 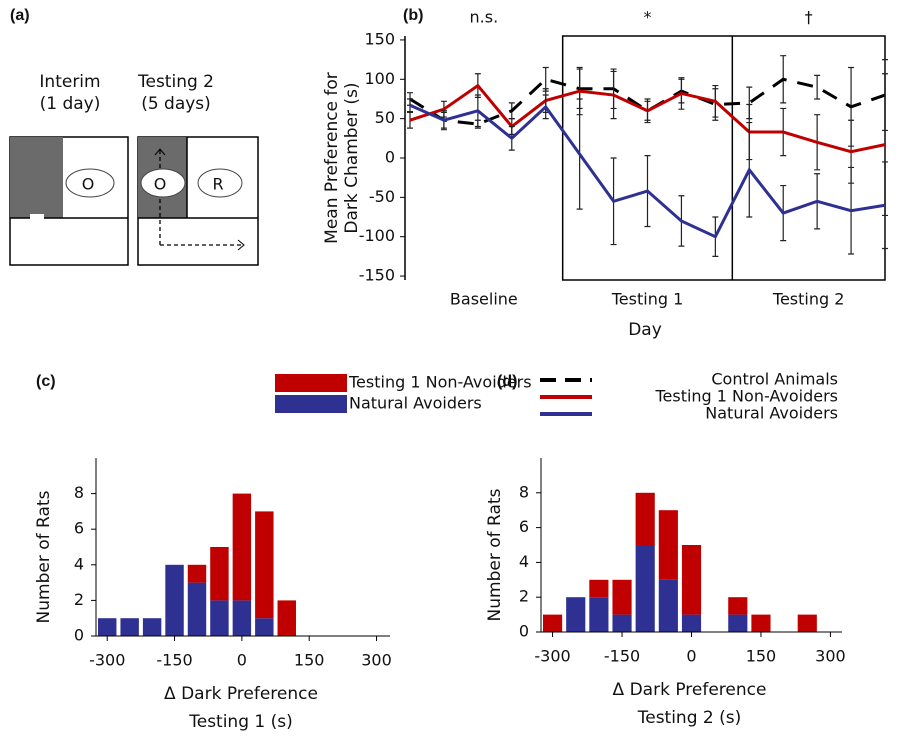 I want to click on panel-label: (a), so click(x=20, y=15).